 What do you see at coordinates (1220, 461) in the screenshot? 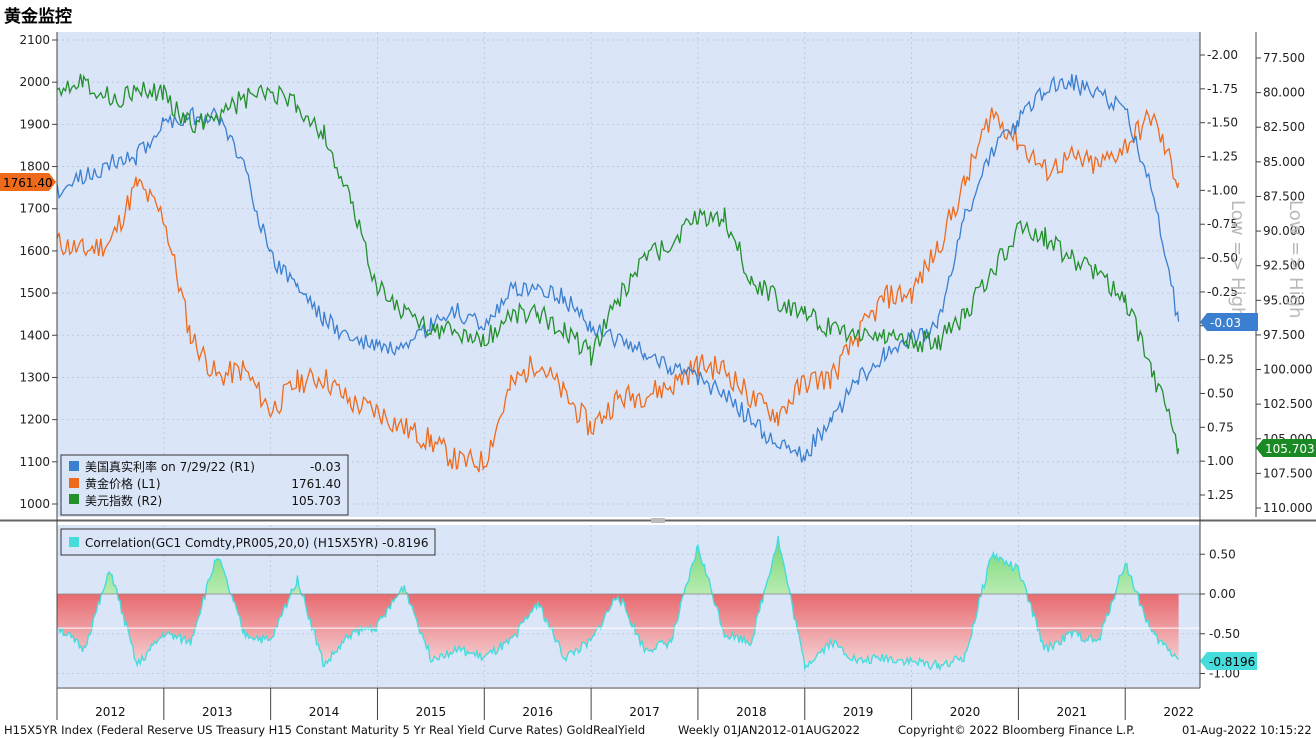
I see `mid-tick-label: 1.00` at bounding box center [1220, 461].